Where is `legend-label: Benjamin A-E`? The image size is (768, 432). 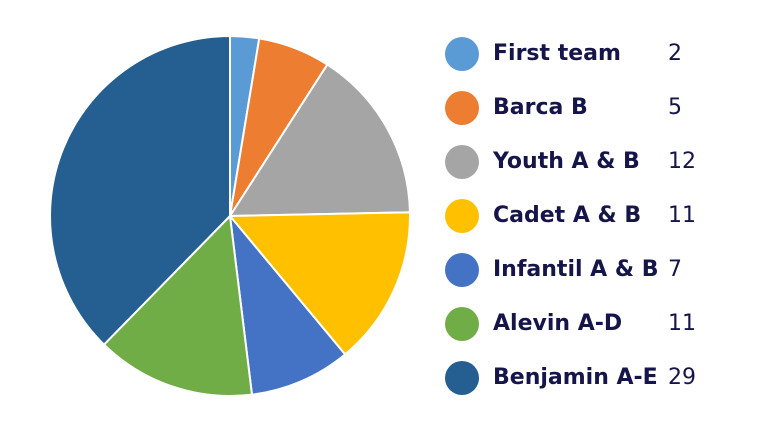
legend-label: Benjamin A-E is located at coordinates (575, 377).